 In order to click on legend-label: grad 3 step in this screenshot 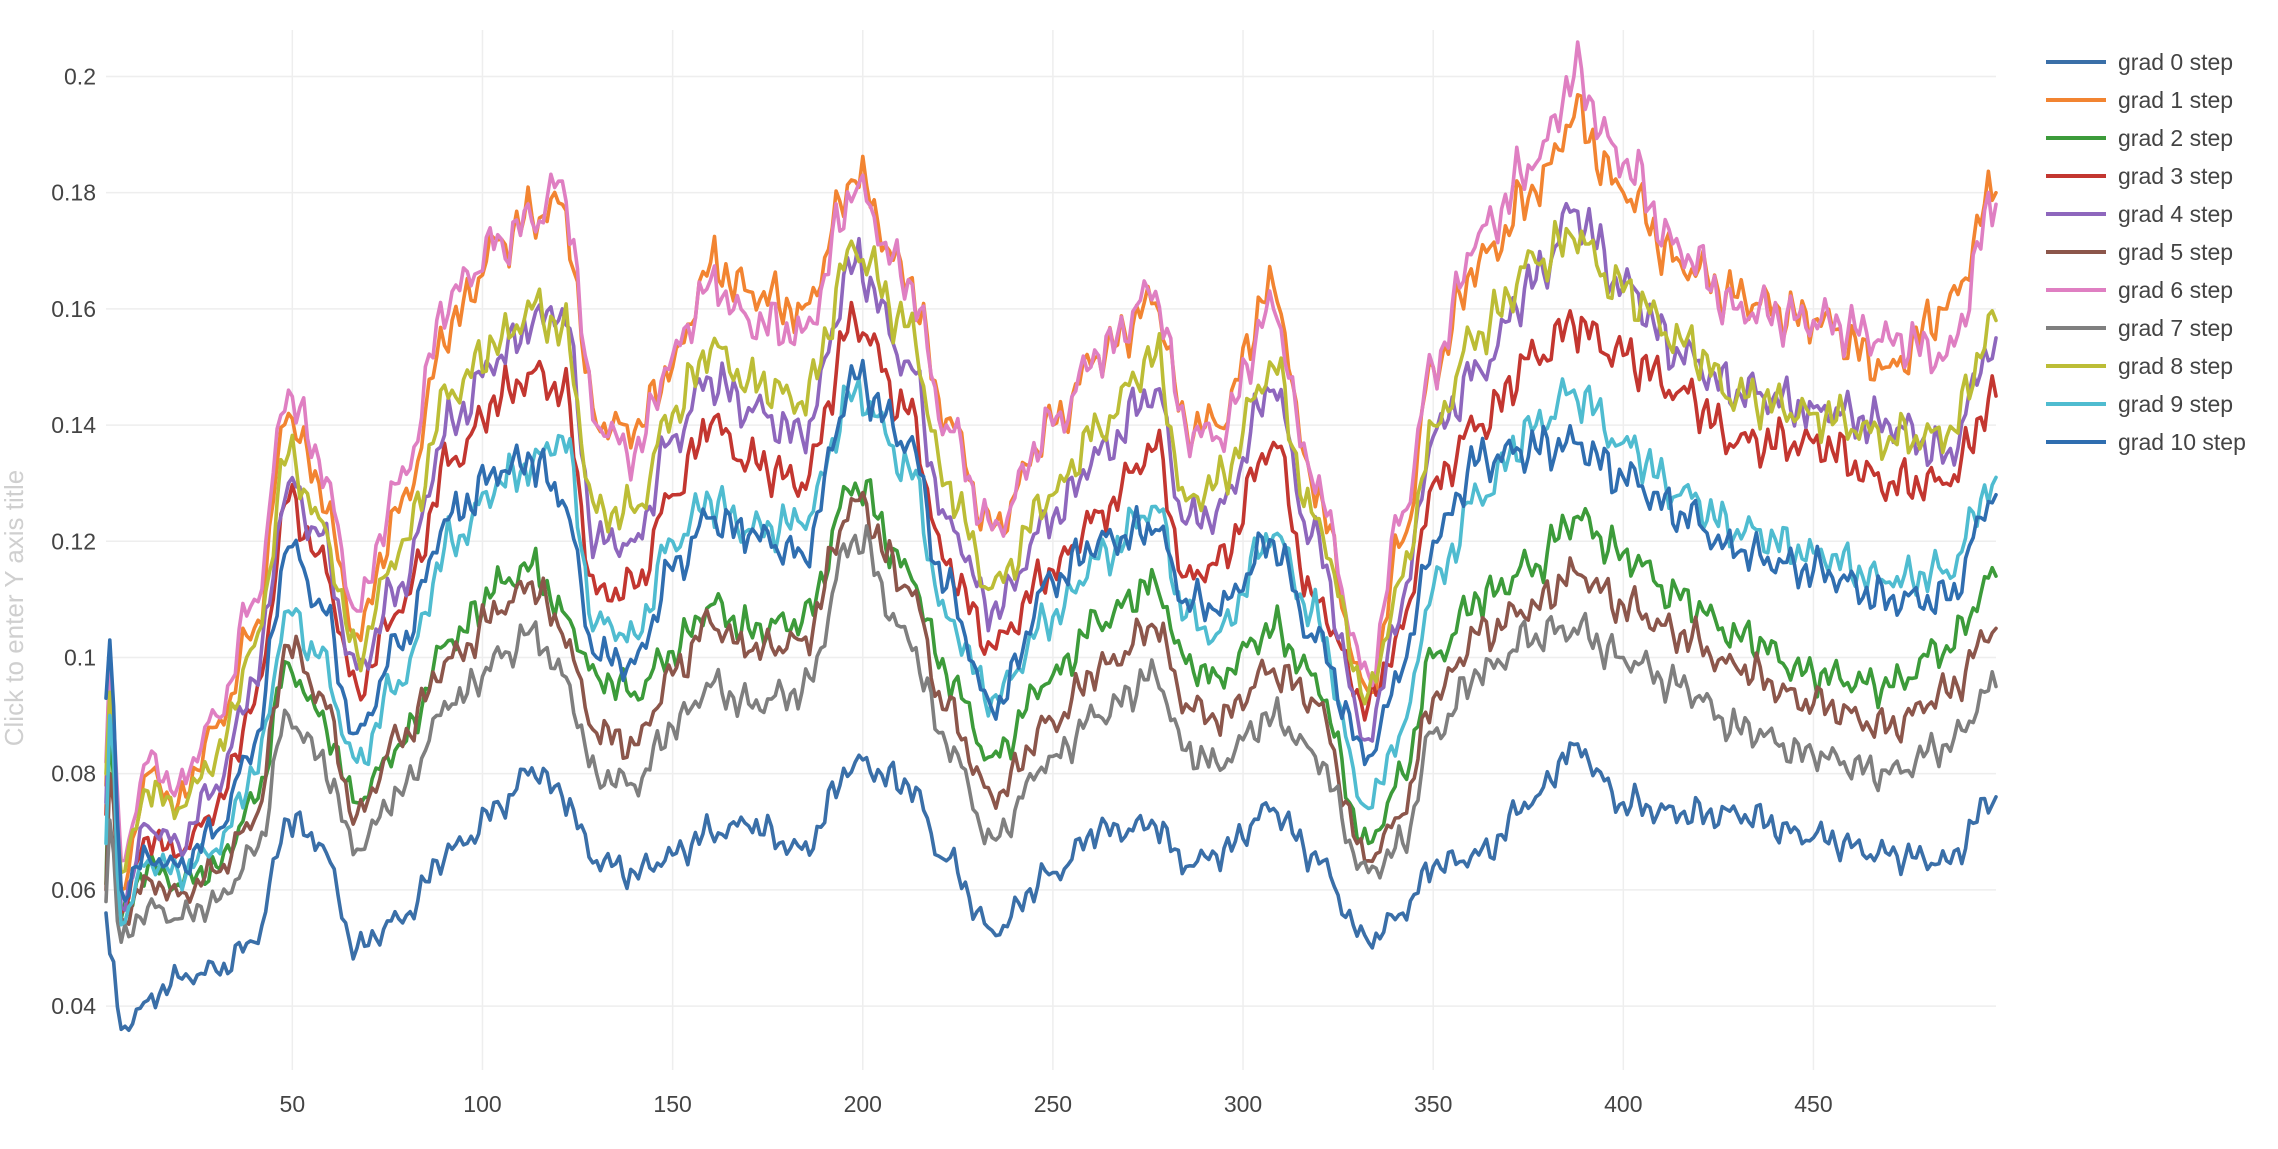, I will do `click(2175, 176)`.